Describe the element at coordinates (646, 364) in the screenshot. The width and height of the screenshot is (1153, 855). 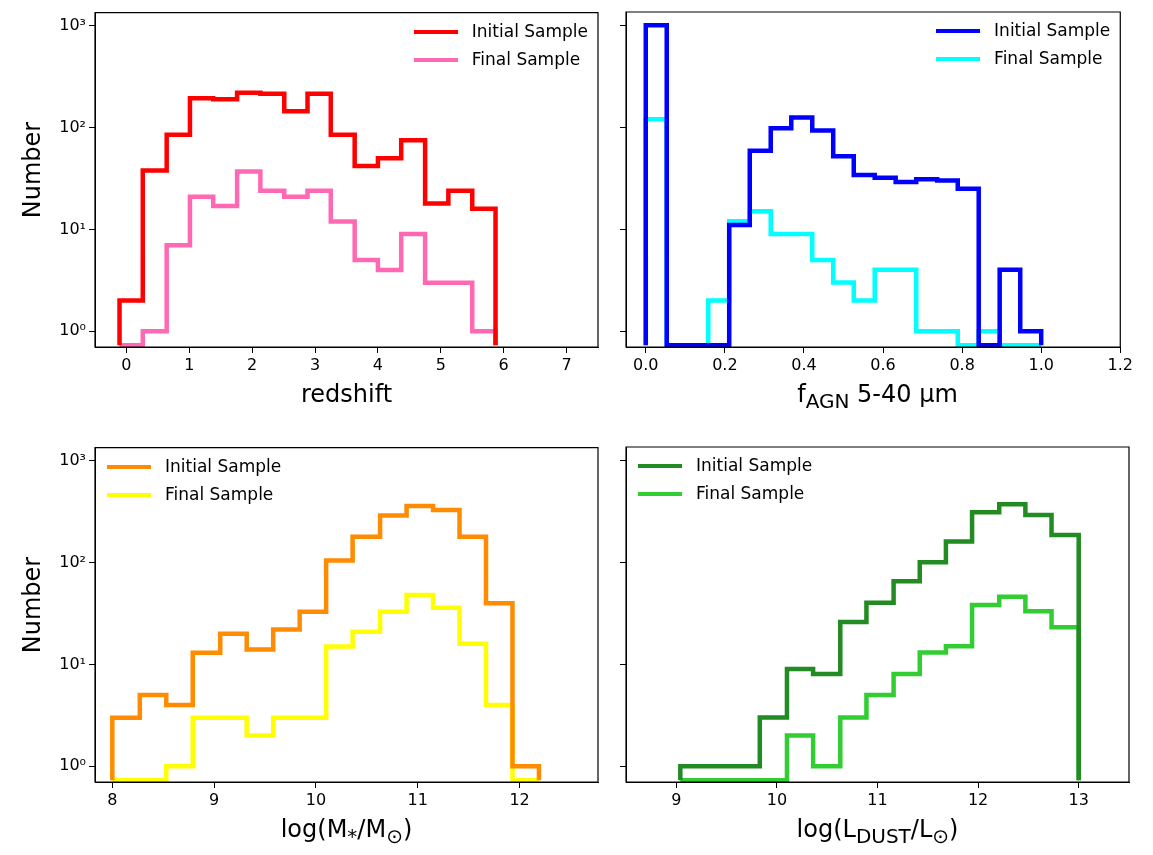
I see `x-tick-label: 0.0` at that location.